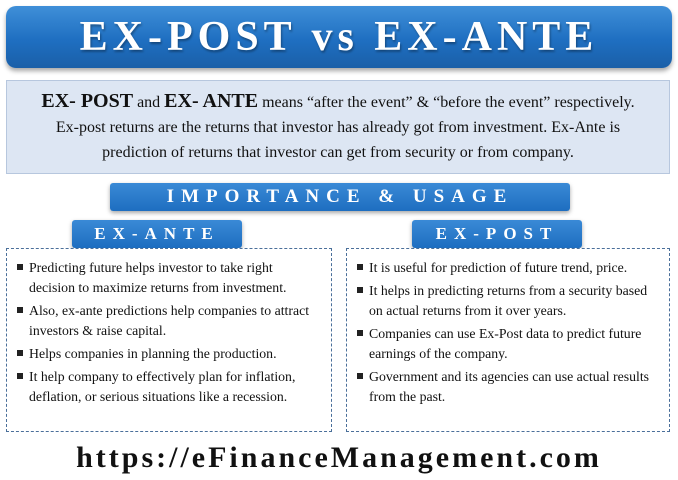 The width and height of the screenshot is (678, 480). What do you see at coordinates (339, 457) in the screenshot?
I see `footer-url: https://eFinanceManagement.com` at bounding box center [339, 457].